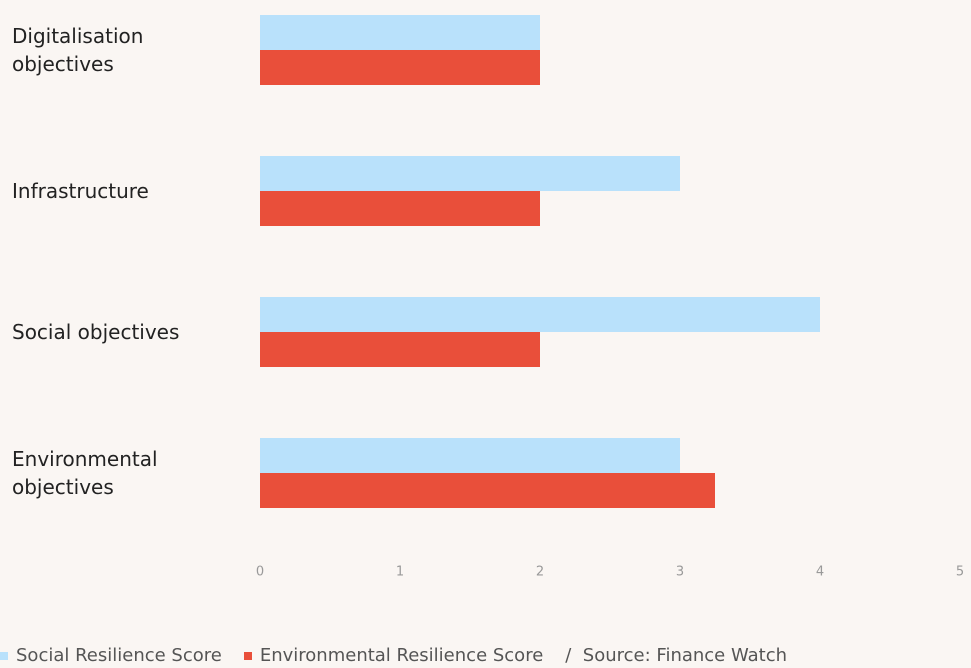  Describe the element at coordinates (85, 473) in the screenshot. I see `category-label: Environmental objectives` at that location.